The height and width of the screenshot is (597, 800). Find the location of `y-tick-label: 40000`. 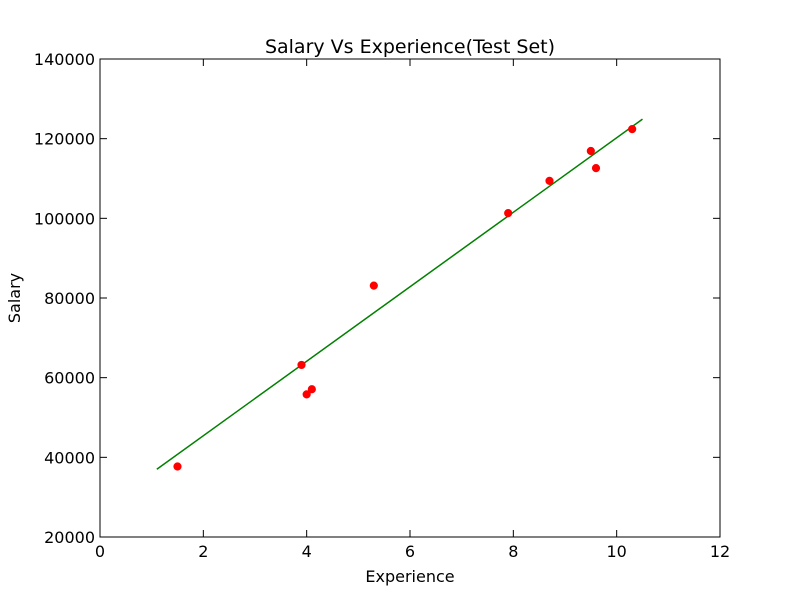

y-tick-label: 40000 is located at coordinates (69, 457).